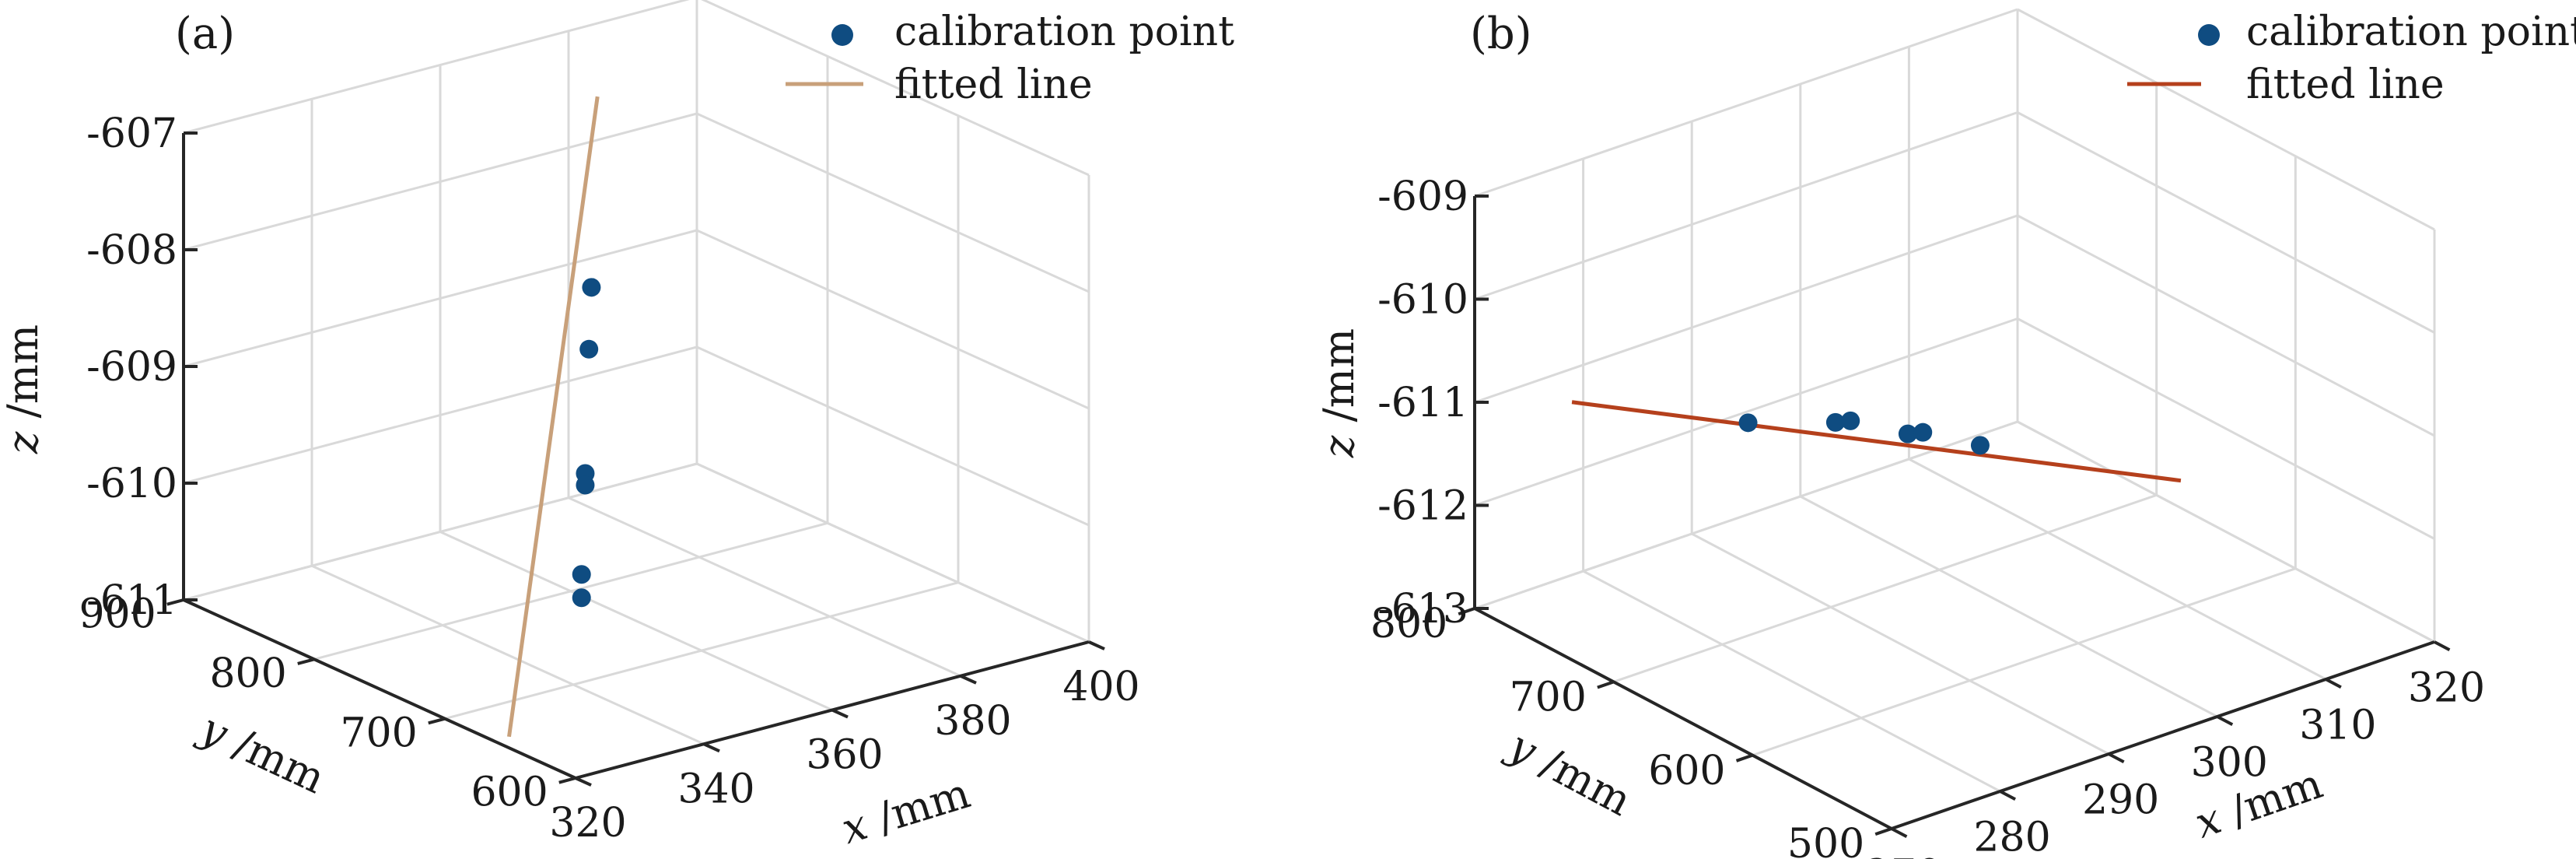 The width and height of the screenshot is (2576, 859). Describe the element at coordinates (1501, 34) in the screenshot. I see `panel-label: (b)` at that location.